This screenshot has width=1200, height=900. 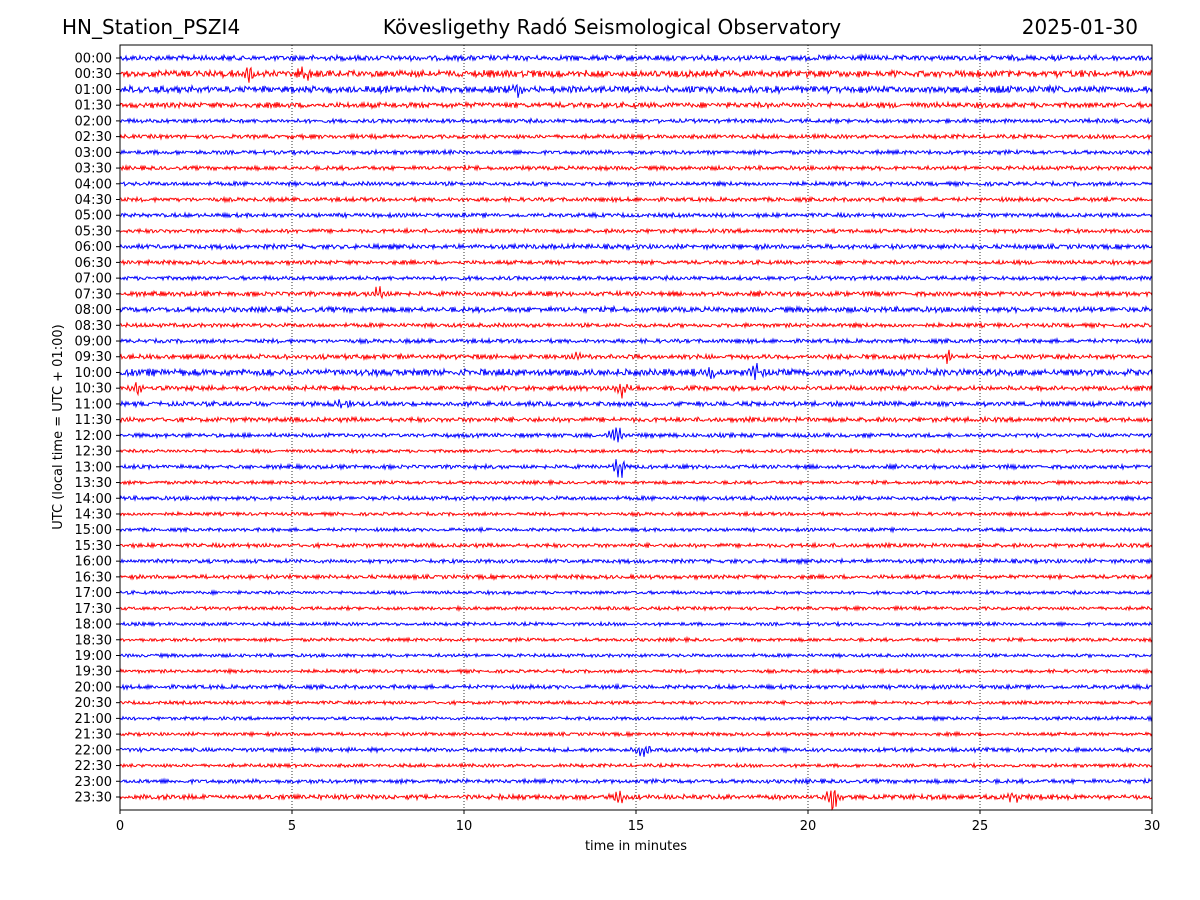 What do you see at coordinates (292, 826) in the screenshot?
I see `x-tick-label: 5` at bounding box center [292, 826].